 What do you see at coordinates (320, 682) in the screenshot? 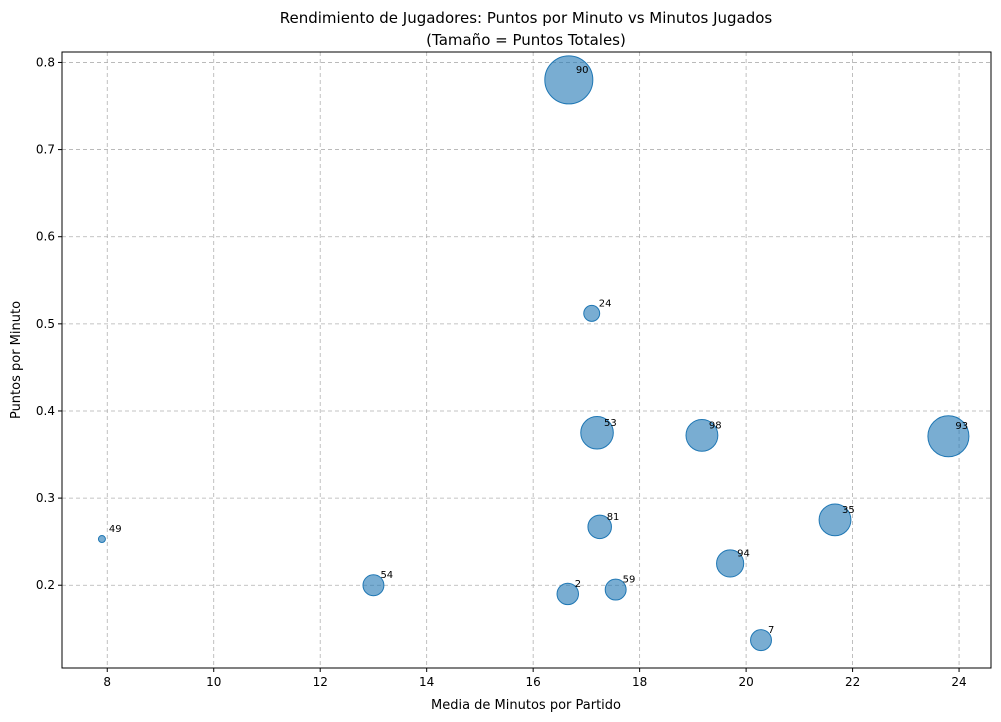
I see `x-tick-label: 12` at bounding box center [320, 682].